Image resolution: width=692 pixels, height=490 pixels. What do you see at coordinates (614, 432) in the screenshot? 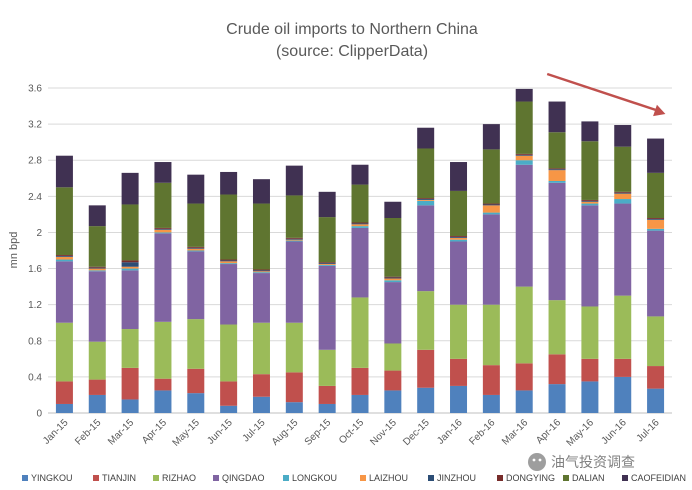
I see `x-tick-label: Jun-16` at bounding box center [614, 432].